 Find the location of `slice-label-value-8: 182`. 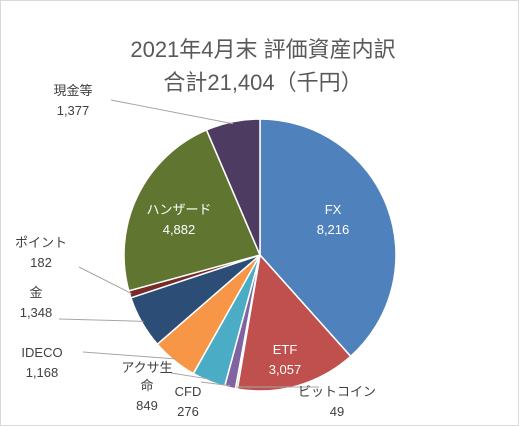

slice-label-value-8: 182 is located at coordinates (41, 262).